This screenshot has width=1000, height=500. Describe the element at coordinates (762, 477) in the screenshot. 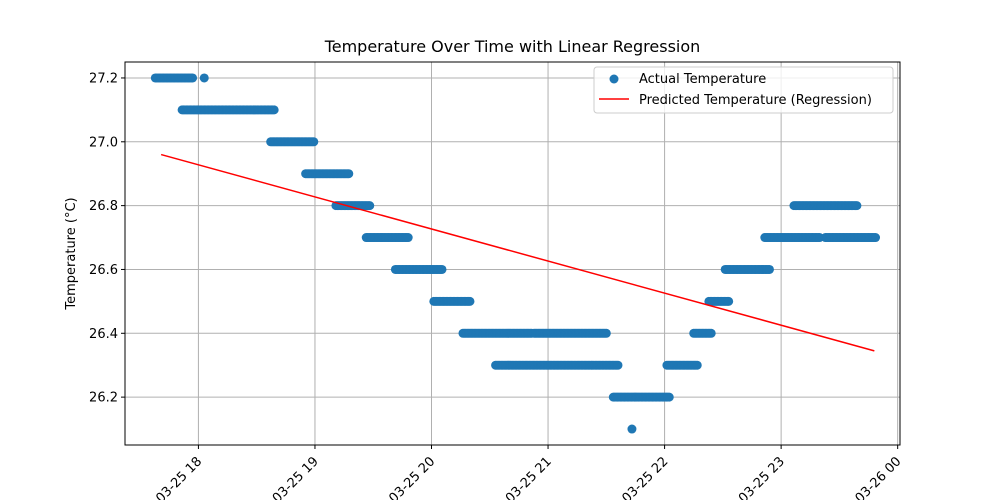

I see `x-tick-label: 03-25 23` at that location.